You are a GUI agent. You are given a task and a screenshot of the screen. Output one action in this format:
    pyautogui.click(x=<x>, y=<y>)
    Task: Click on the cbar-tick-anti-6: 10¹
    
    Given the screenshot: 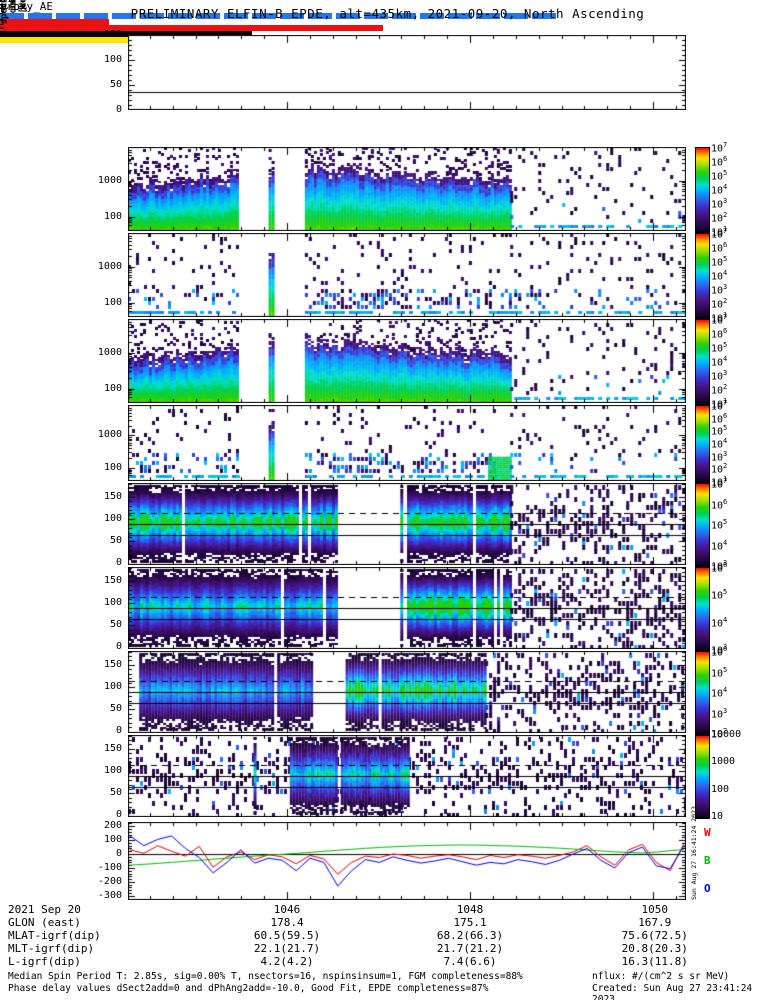 What is the action you would take?
    pyautogui.click(x=719, y=318)
    